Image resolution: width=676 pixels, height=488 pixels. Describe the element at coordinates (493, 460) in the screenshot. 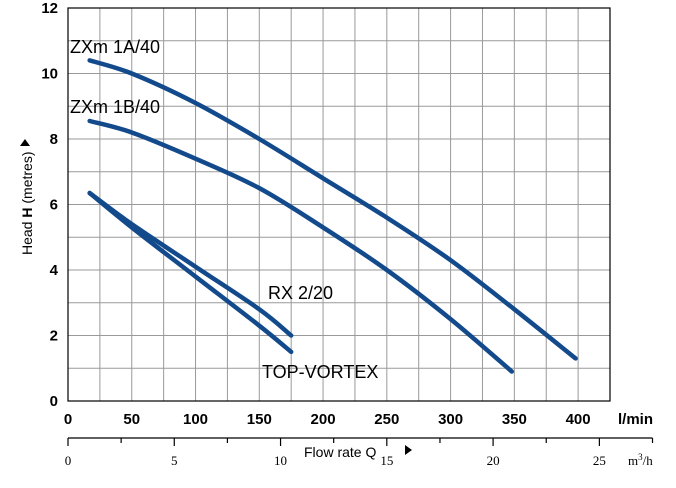

I see `x2-tick-label: 20` at that location.